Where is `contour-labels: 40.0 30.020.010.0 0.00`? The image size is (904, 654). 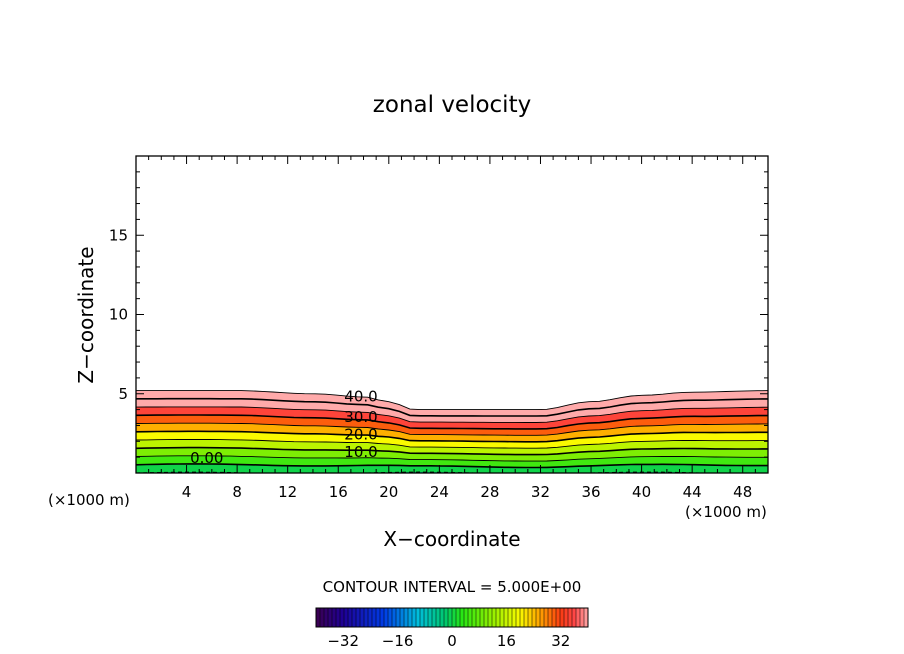
contour-labels: 40.0 30.020.010.0 0.00 is located at coordinates (284, 427).